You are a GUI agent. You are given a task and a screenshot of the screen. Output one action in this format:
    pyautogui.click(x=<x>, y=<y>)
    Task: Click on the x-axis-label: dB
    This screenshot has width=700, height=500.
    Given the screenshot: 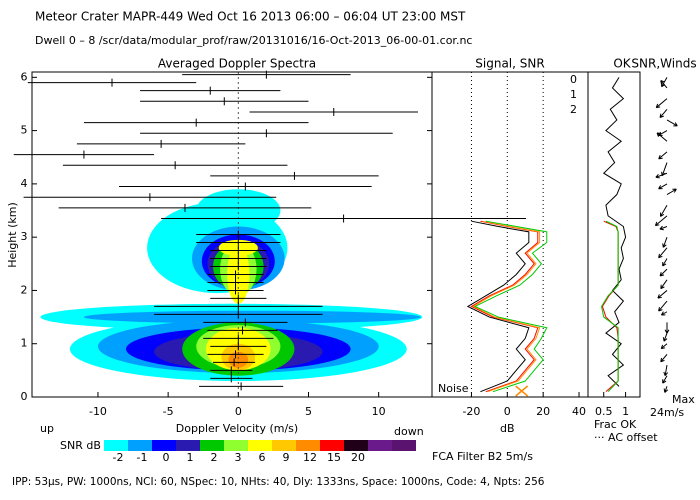 What is the action you would take?
    pyautogui.click(x=507, y=428)
    